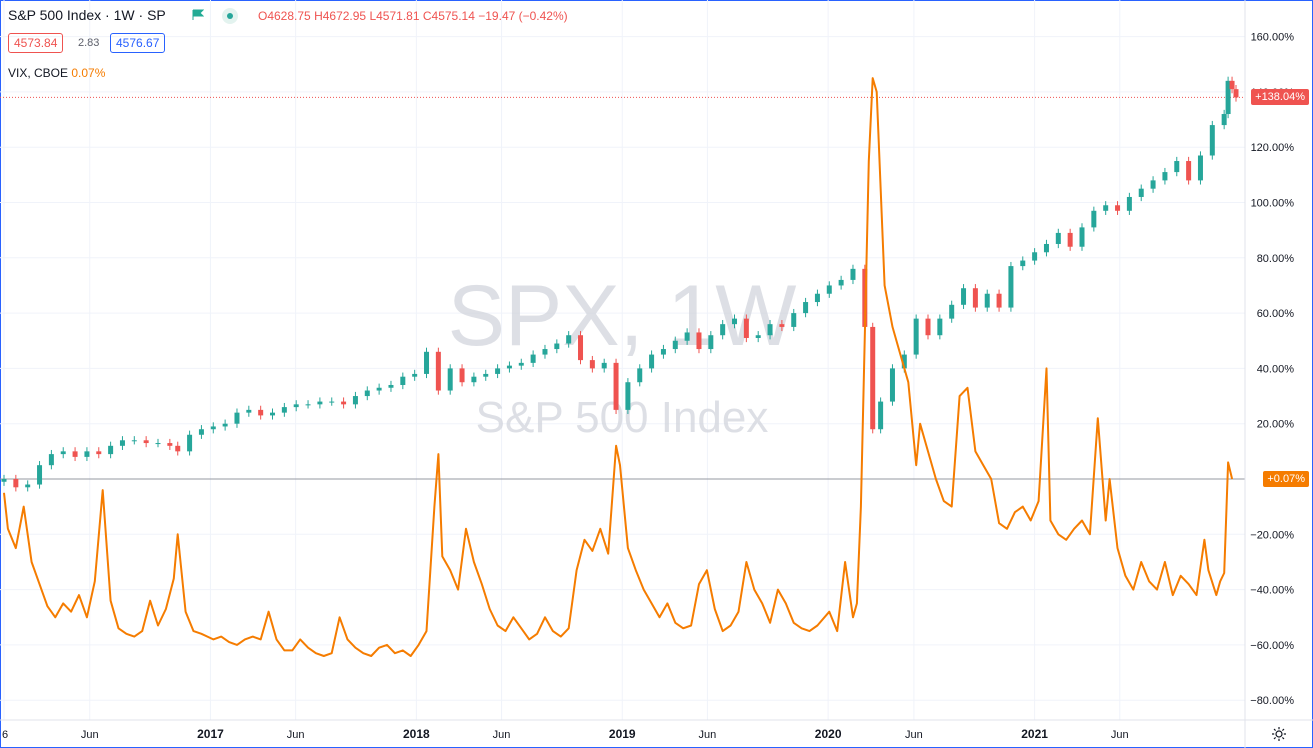 Image resolution: width=1313 pixels, height=748 pixels. I want to click on watermark-subtitle: S&P 500 Index, so click(622, 417).